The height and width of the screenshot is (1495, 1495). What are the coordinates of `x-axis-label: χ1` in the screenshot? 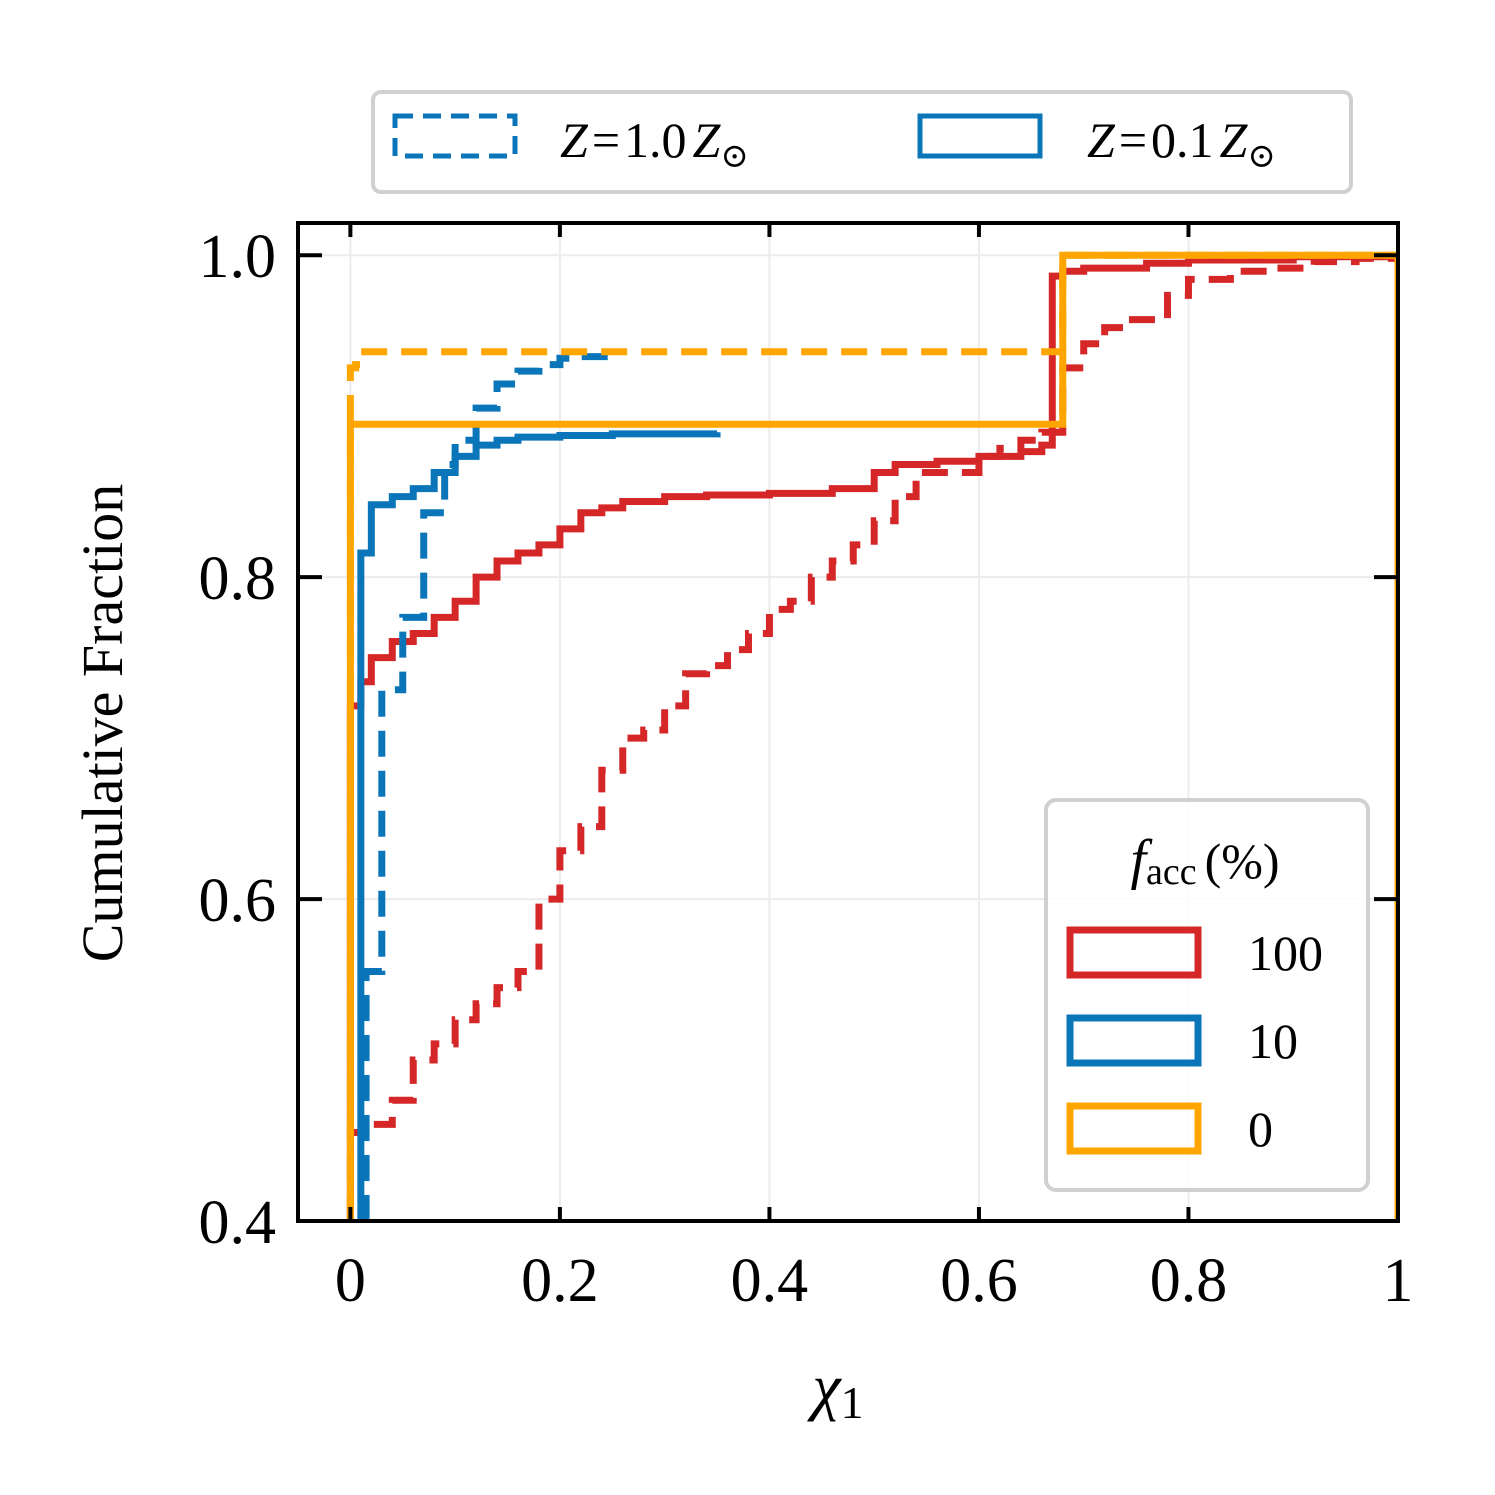 It's located at (834, 1389).